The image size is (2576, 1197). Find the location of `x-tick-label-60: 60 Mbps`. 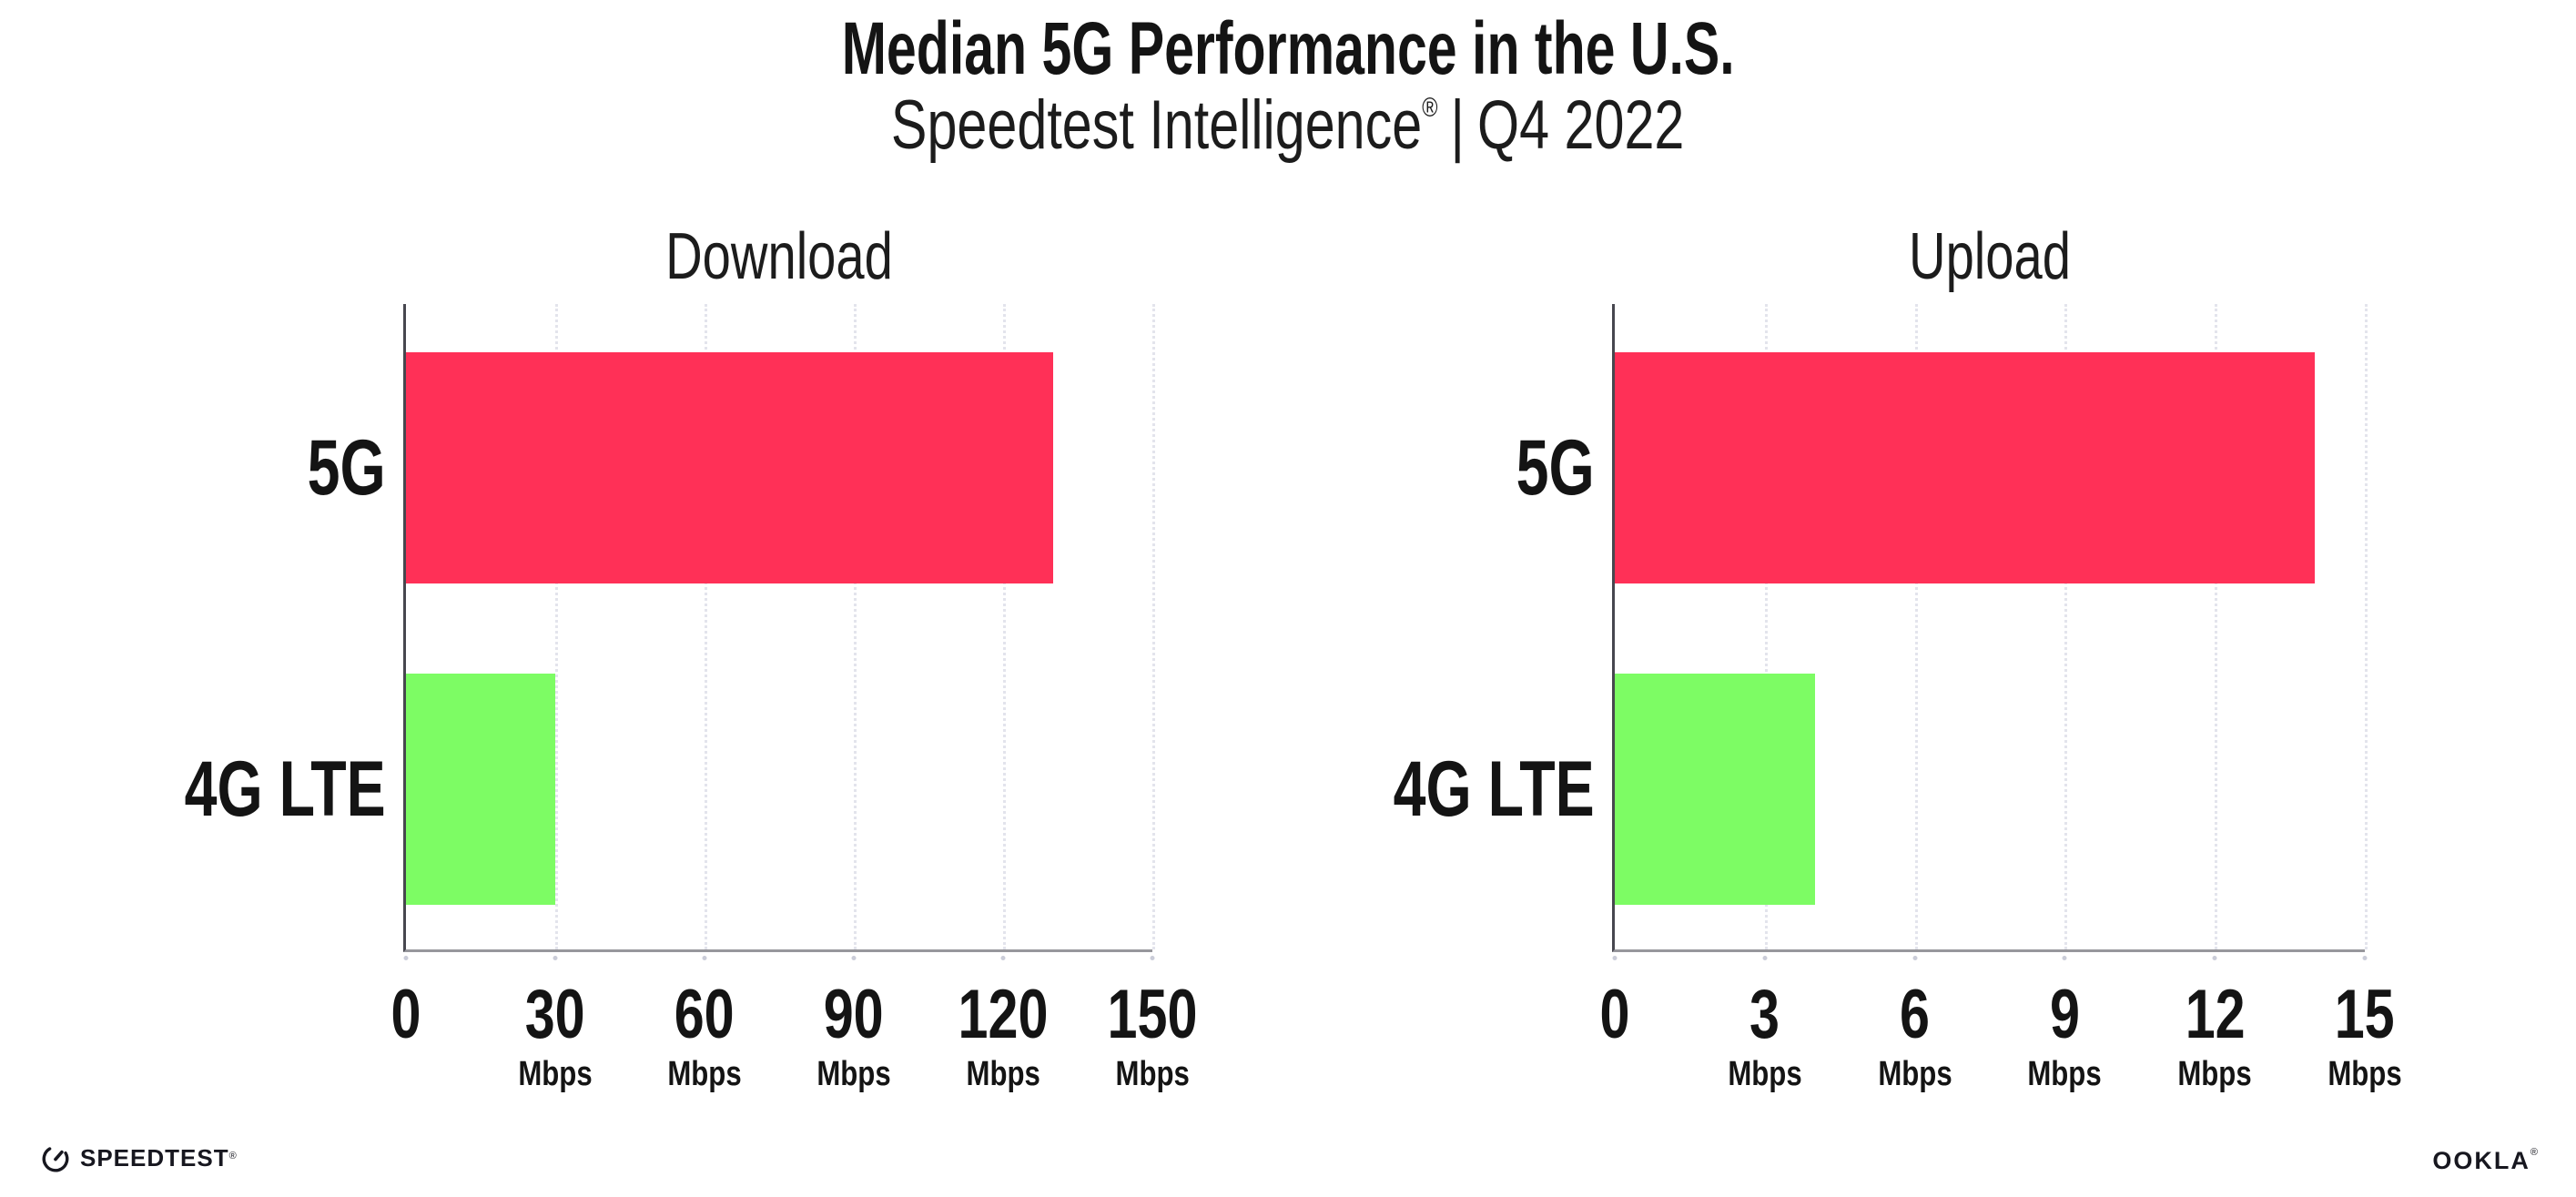

x-tick-label-60: 60 Mbps is located at coordinates (704, 1035).